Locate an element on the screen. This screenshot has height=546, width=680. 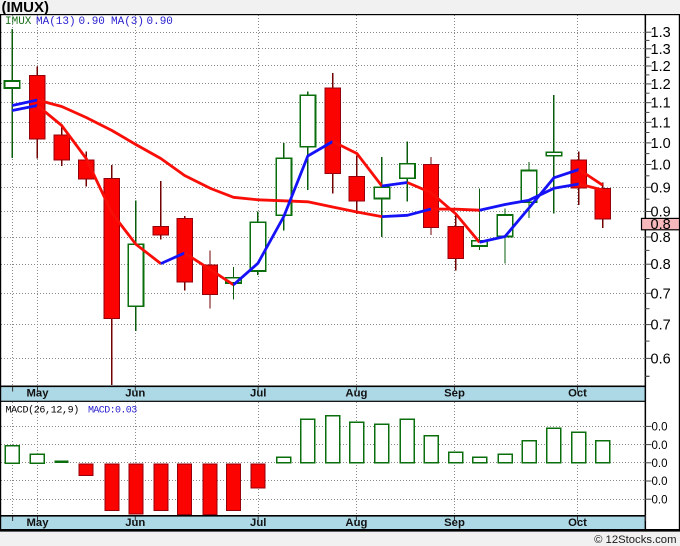
svg-text: © 12Stocks.com is located at coordinates (635, 540).